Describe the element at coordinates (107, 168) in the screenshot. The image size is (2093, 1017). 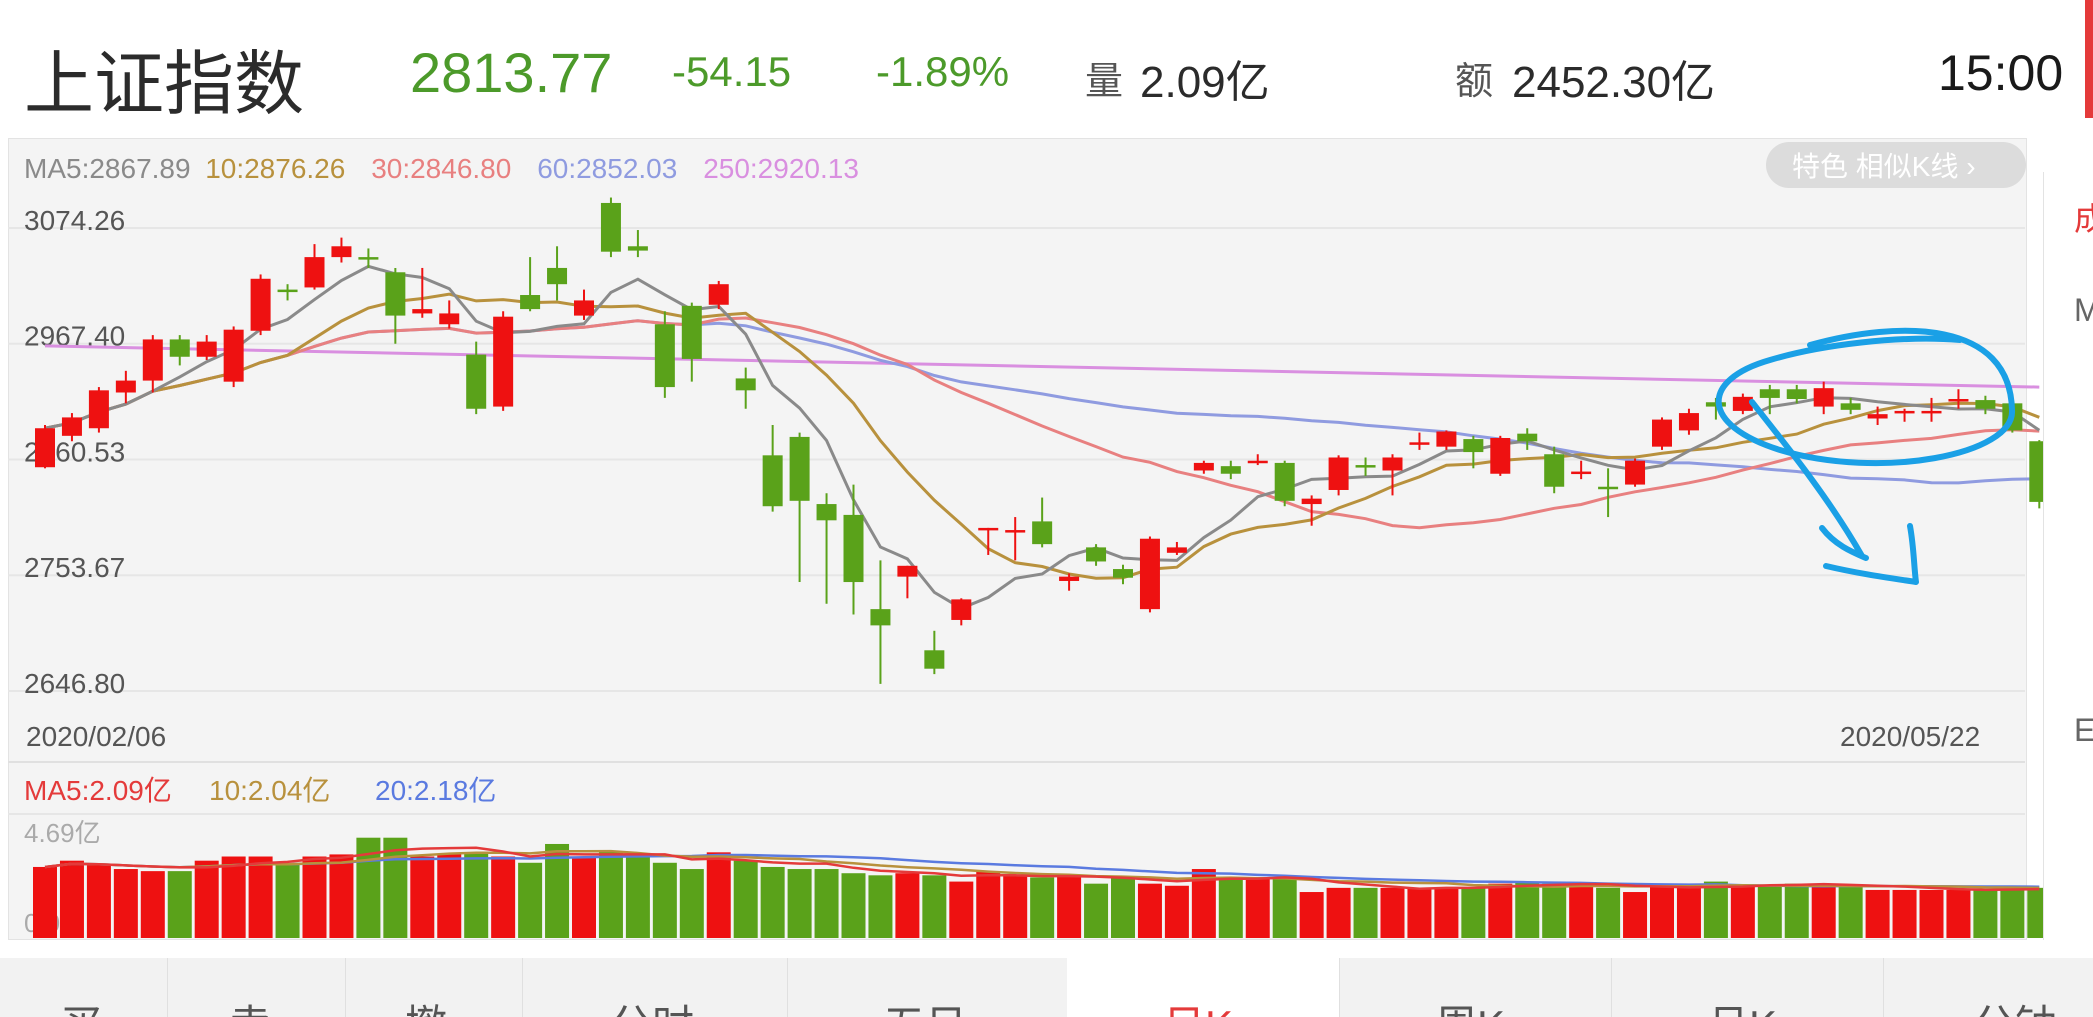
I see `ma-legend-item: MA5:2867.89` at that location.